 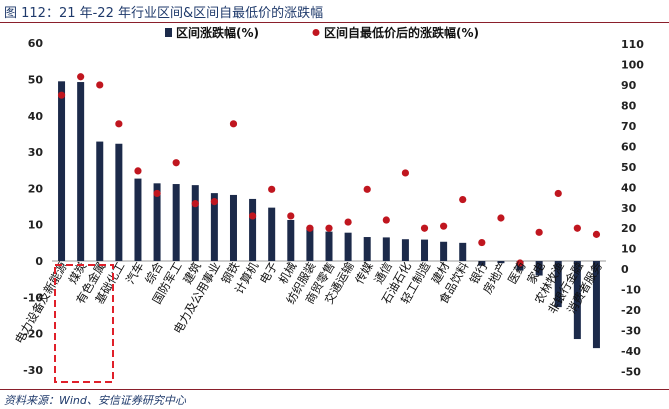 I want to click on right-axis-tick: 110, so click(x=632, y=44).